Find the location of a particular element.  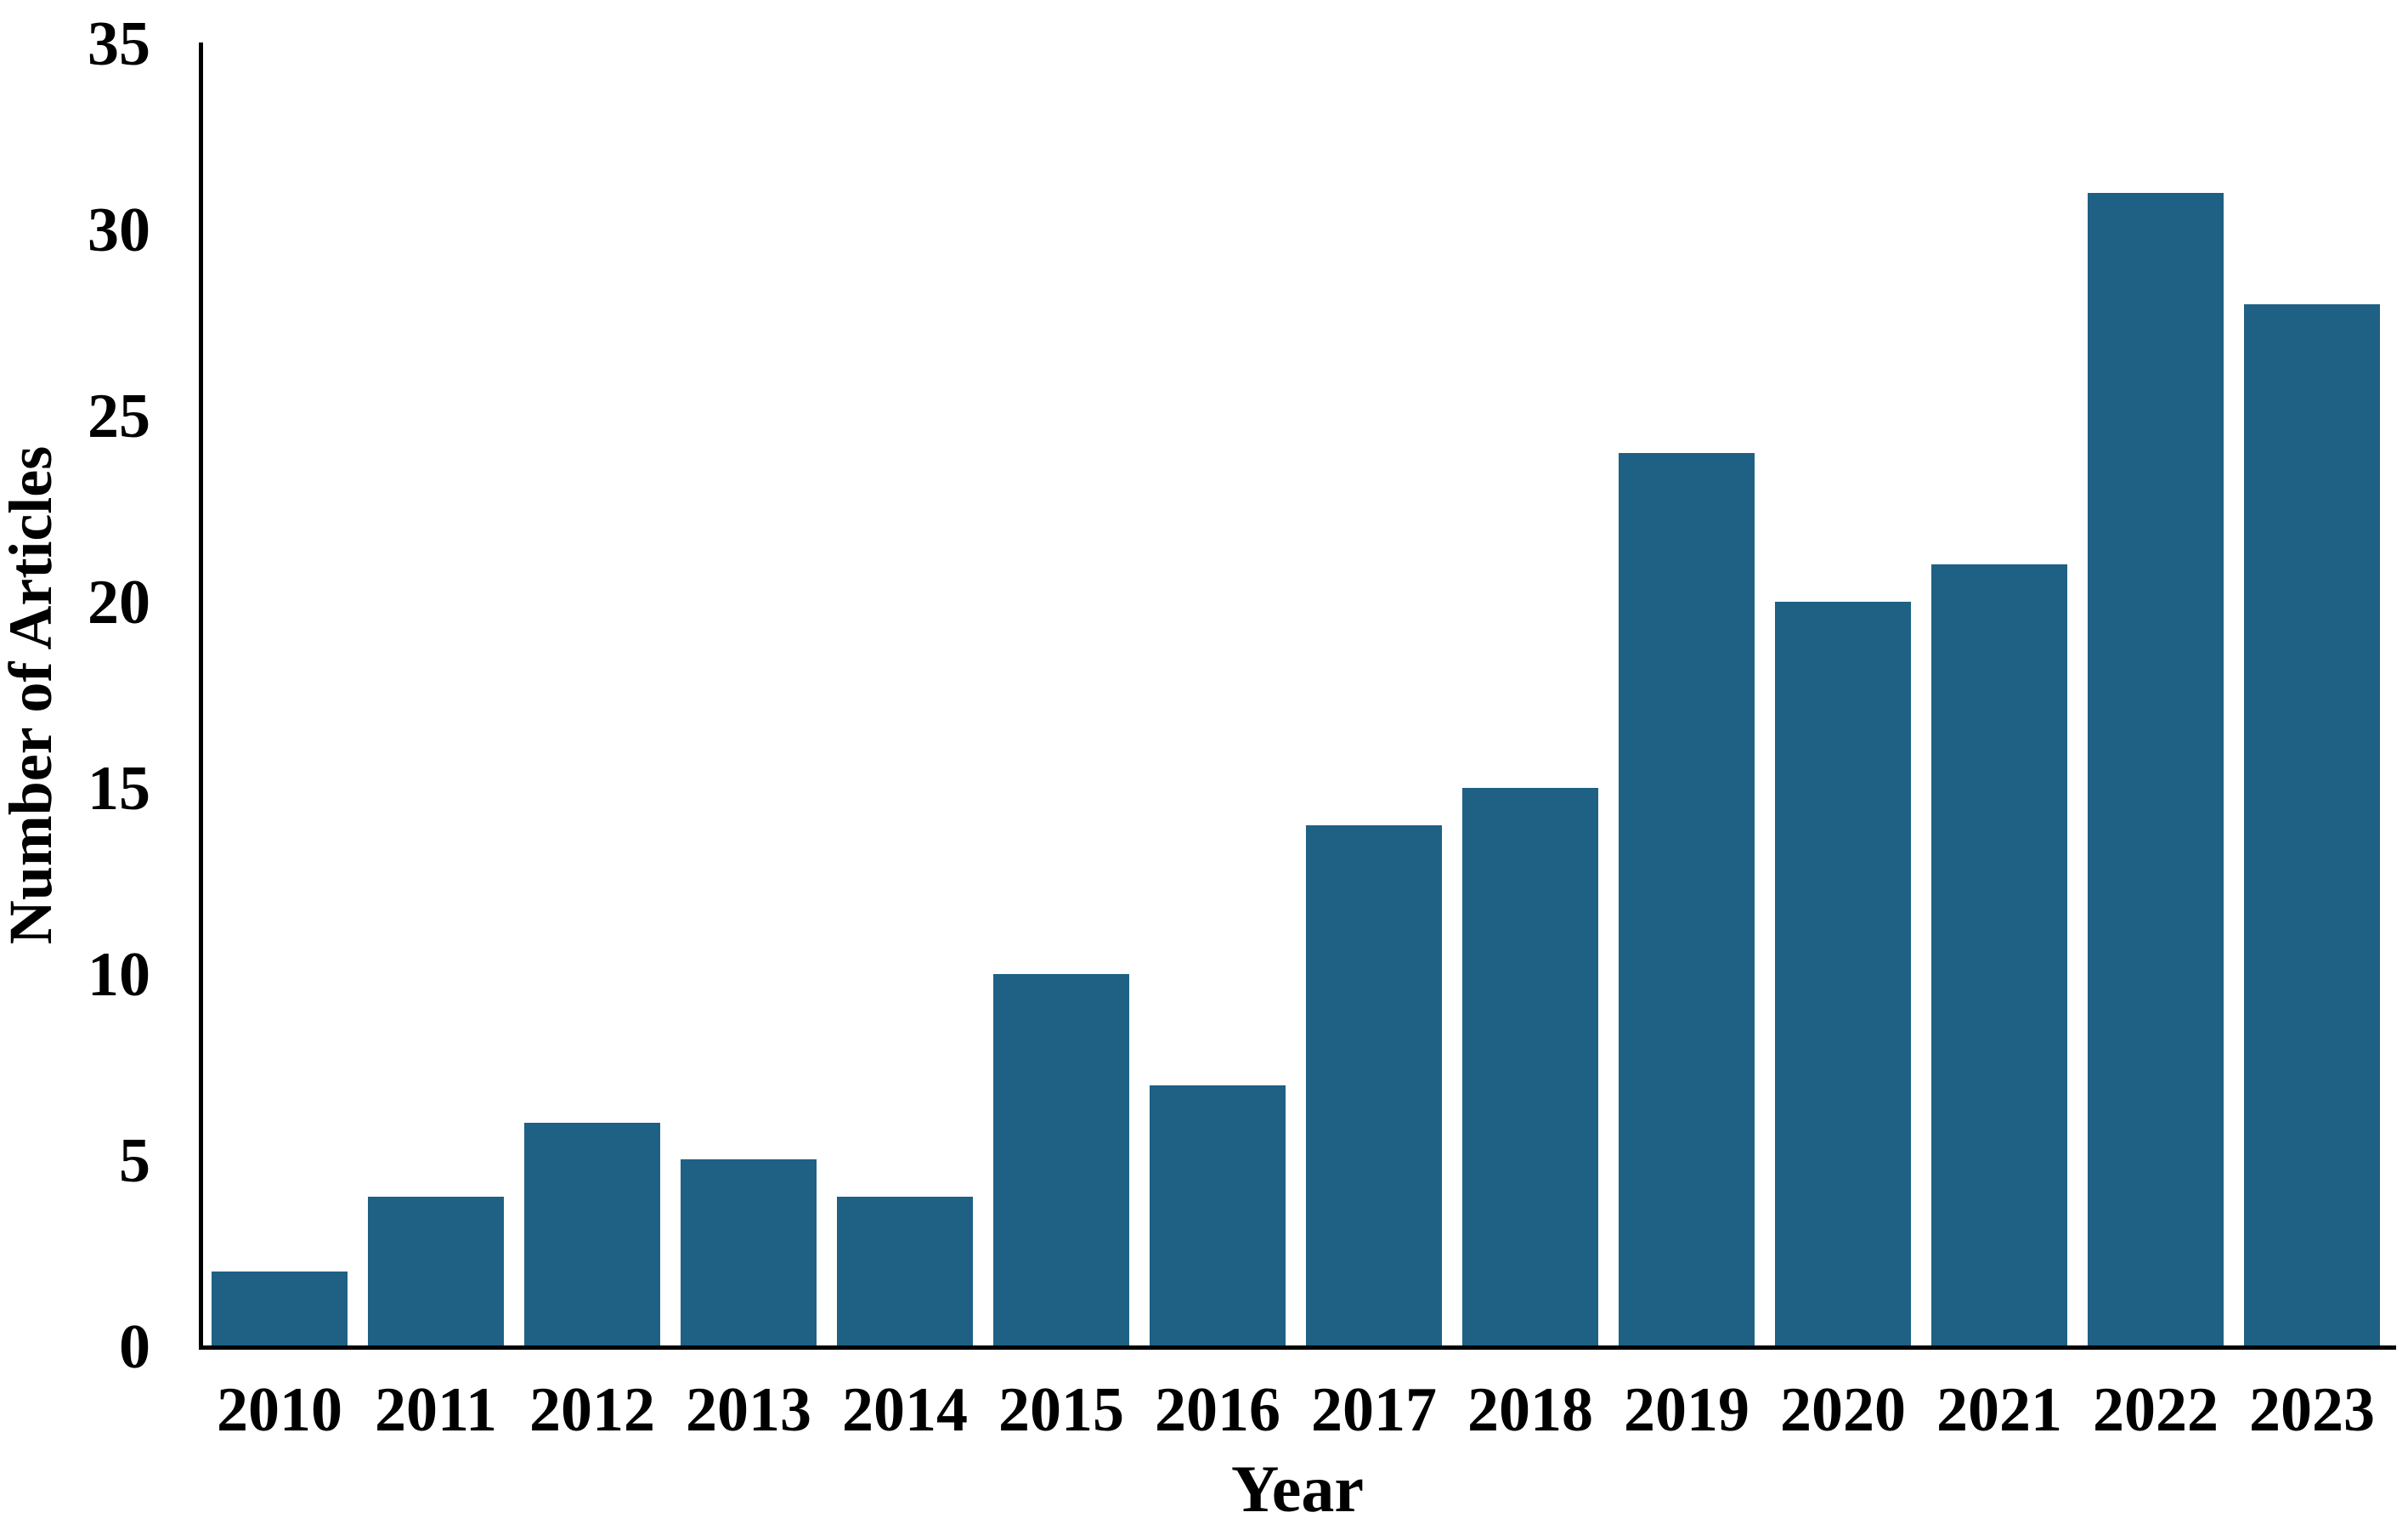

bar-2023 is located at coordinates (2312, 824).